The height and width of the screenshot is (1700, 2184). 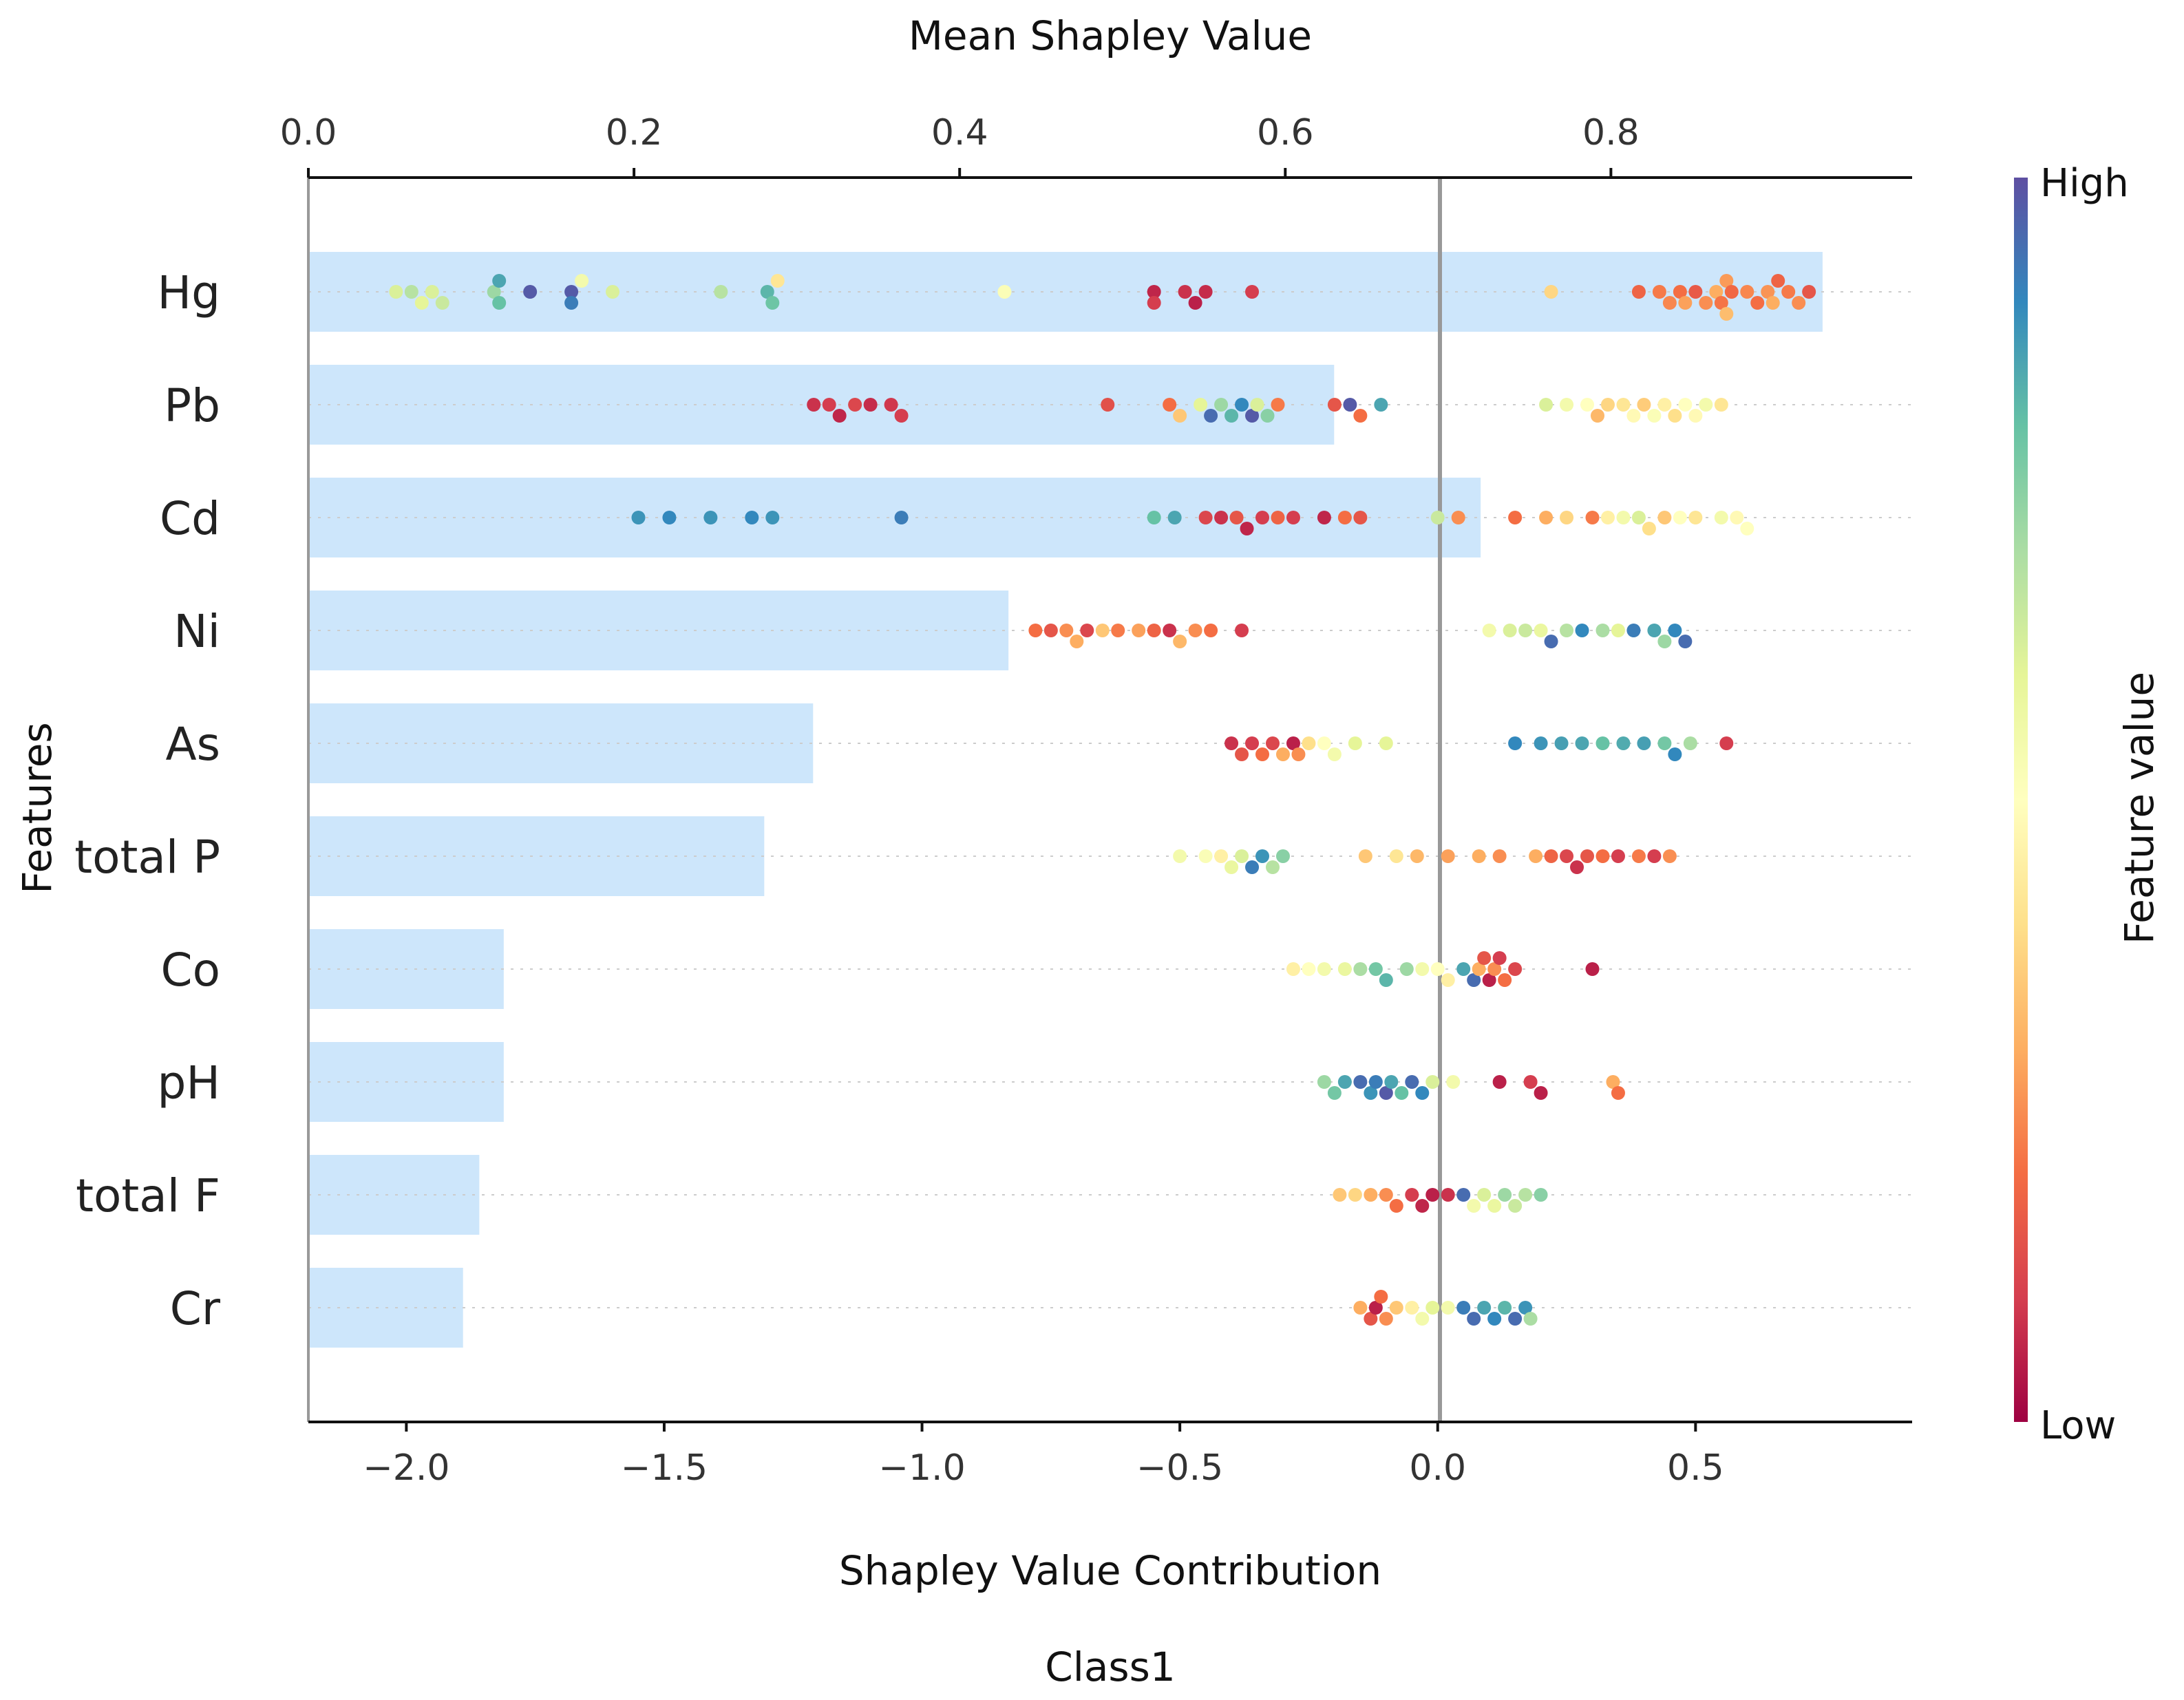 What do you see at coordinates (195, 1308) in the screenshot?
I see `feature-label: Cr` at bounding box center [195, 1308].